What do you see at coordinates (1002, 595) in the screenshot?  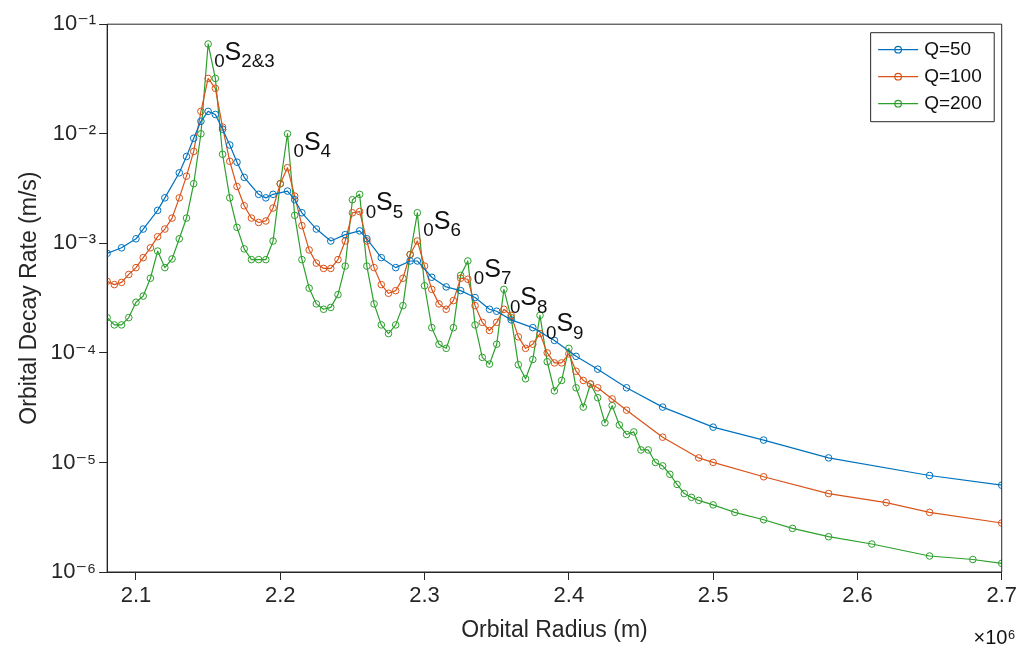 I see `x-tick-label: 2.7` at bounding box center [1002, 595].